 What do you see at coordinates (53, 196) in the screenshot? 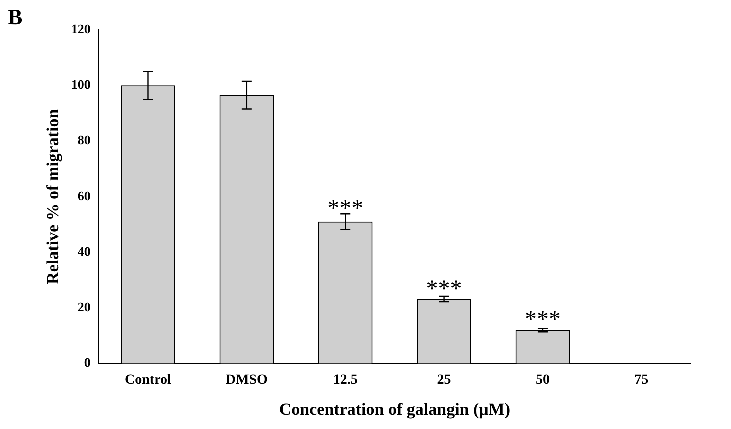
I see `y-axis-title: Relative % of migration` at bounding box center [53, 196].